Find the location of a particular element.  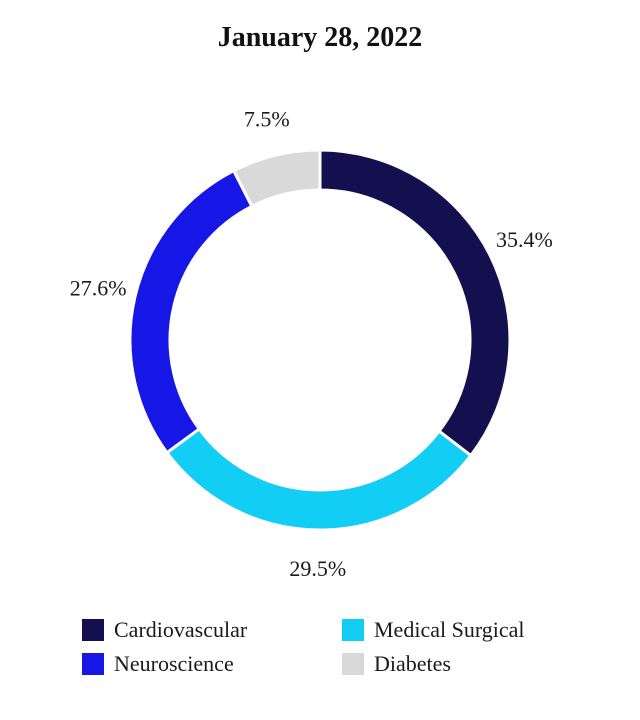

legend-swatch-diabetes is located at coordinates (353, 664).